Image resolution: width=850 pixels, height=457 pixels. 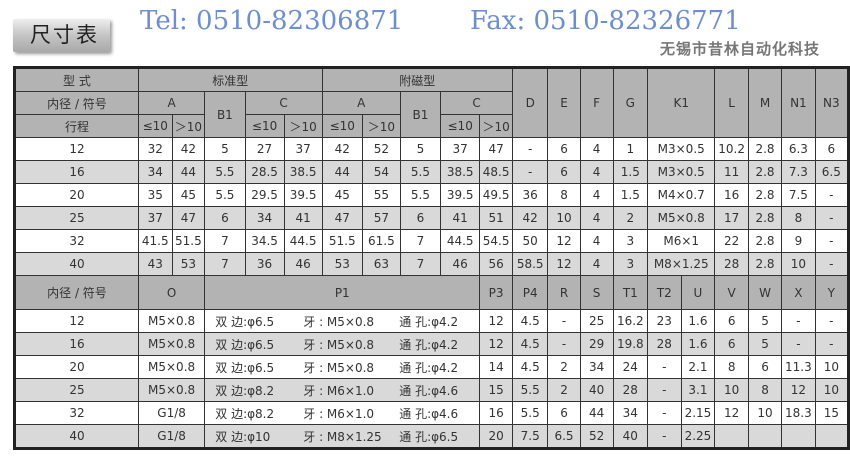 What do you see at coordinates (496, 195) in the screenshot?
I see `value-cell: 49.5` at bounding box center [496, 195].